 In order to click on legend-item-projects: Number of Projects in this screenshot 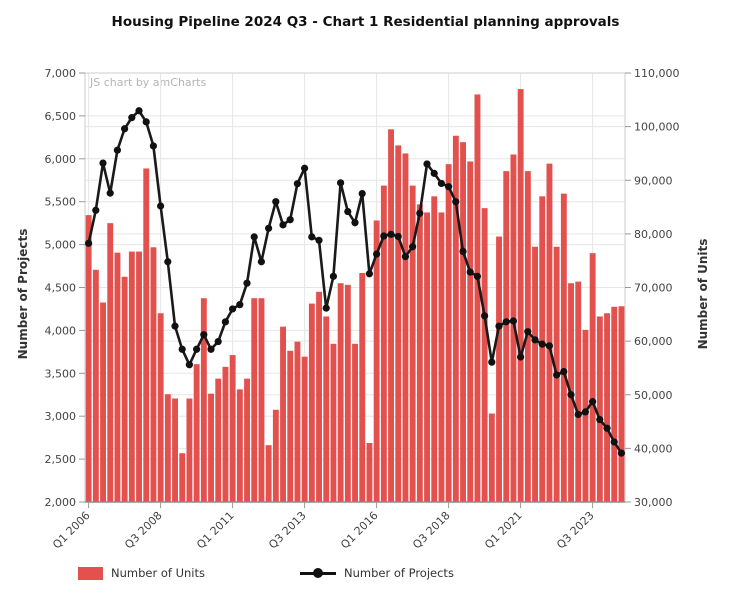, I will do `click(377, 573)`.